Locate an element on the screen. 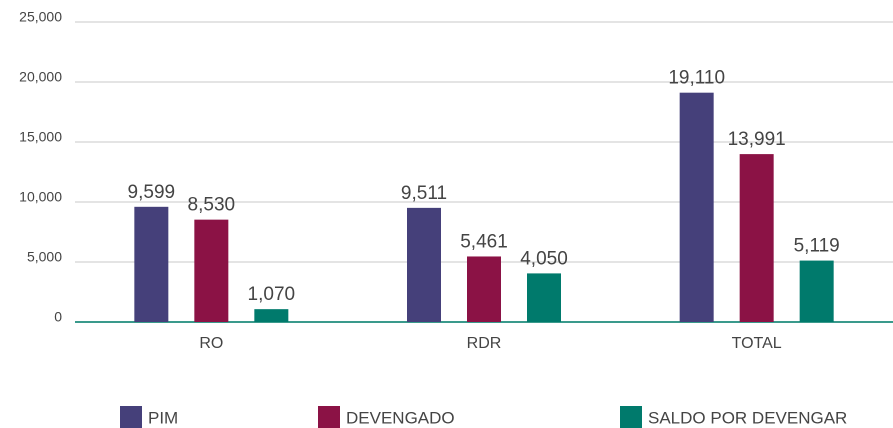 The image size is (893, 428). value-label: 9,599 is located at coordinates (152, 192).